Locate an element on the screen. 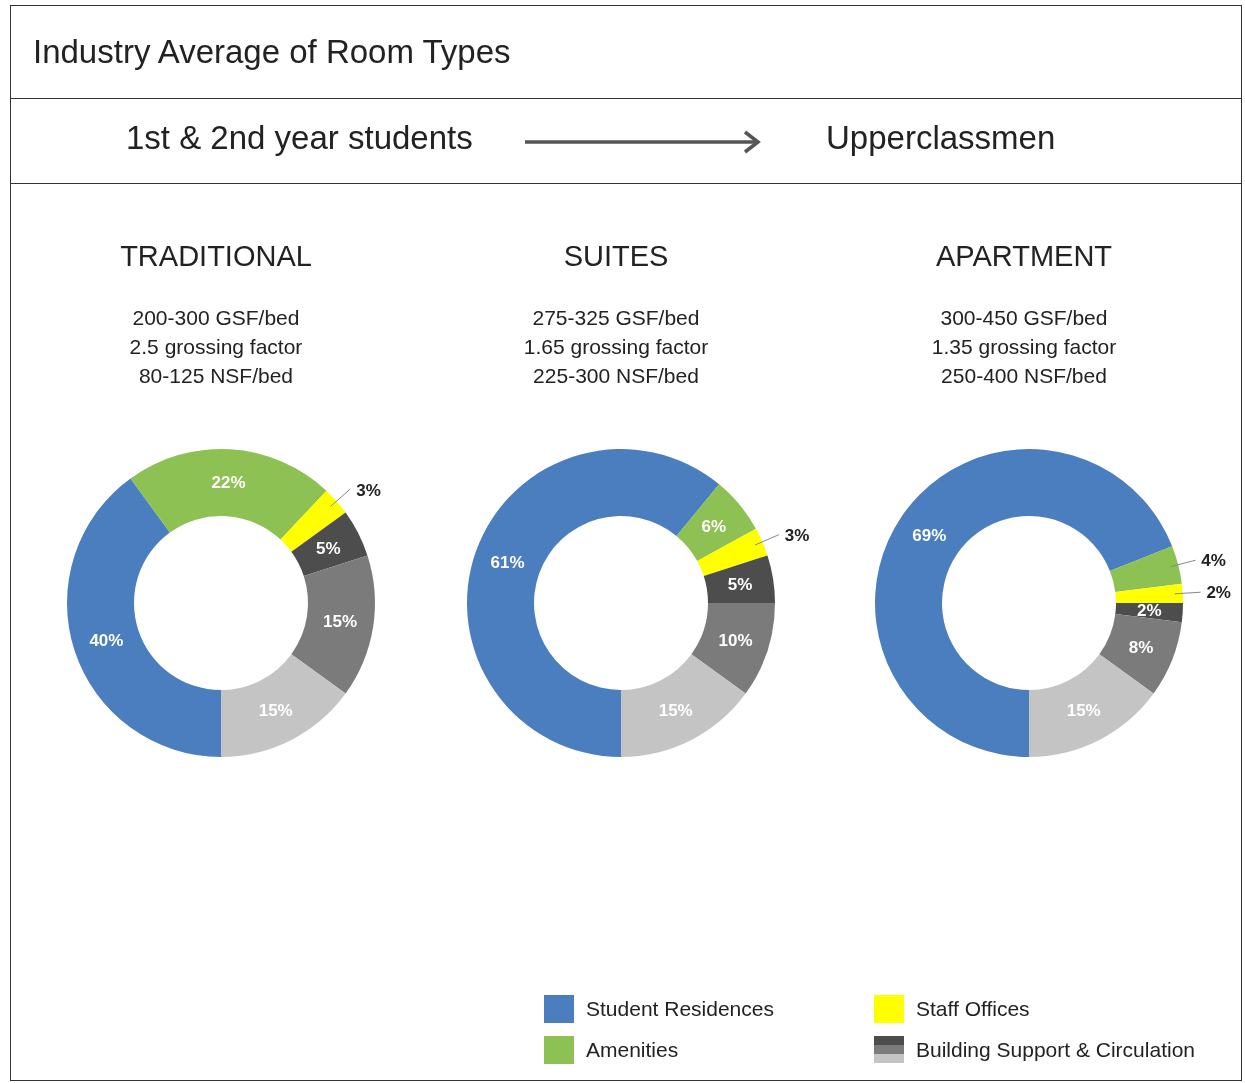  data-label: 8% is located at coordinates (1141, 647).